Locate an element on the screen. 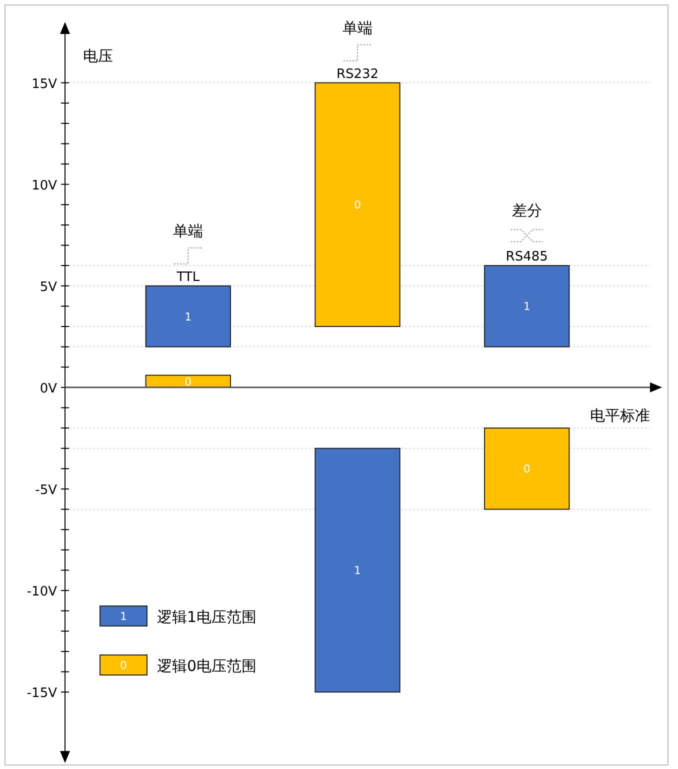 The image size is (678, 769). legend-label: 逻辑0电压范围 is located at coordinates (207, 666).